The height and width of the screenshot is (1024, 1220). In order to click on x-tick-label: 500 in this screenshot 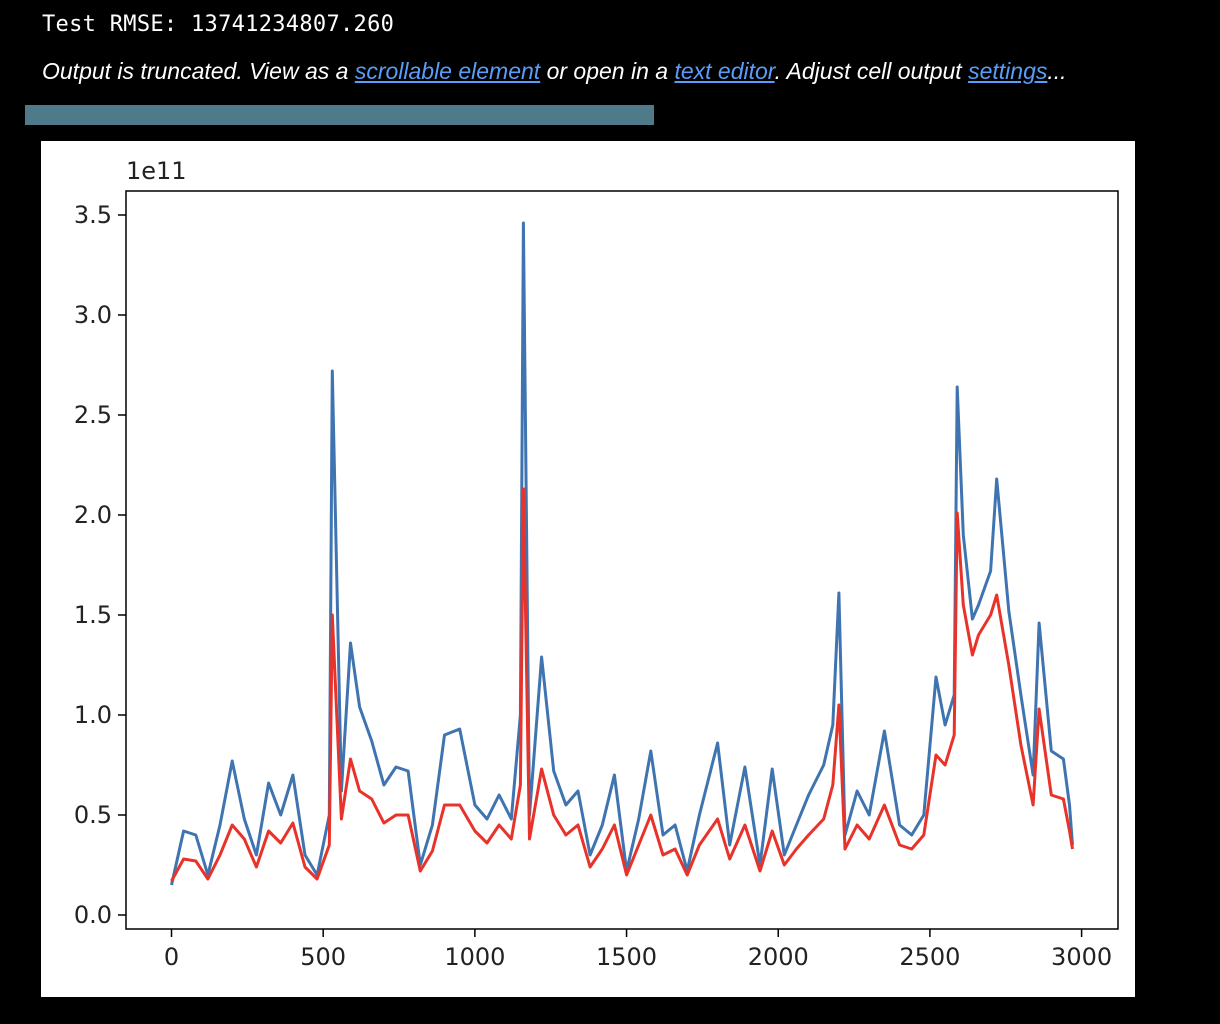, I will do `click(323, 957)`.